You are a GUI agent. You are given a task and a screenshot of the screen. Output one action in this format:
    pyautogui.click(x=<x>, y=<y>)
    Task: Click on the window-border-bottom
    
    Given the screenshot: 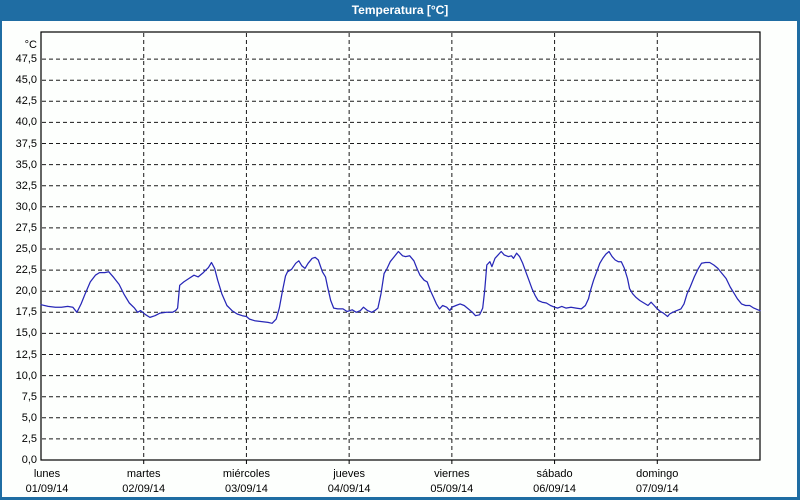 What is the action you would take?
    pyautogui.click(x=400, y=498)
    